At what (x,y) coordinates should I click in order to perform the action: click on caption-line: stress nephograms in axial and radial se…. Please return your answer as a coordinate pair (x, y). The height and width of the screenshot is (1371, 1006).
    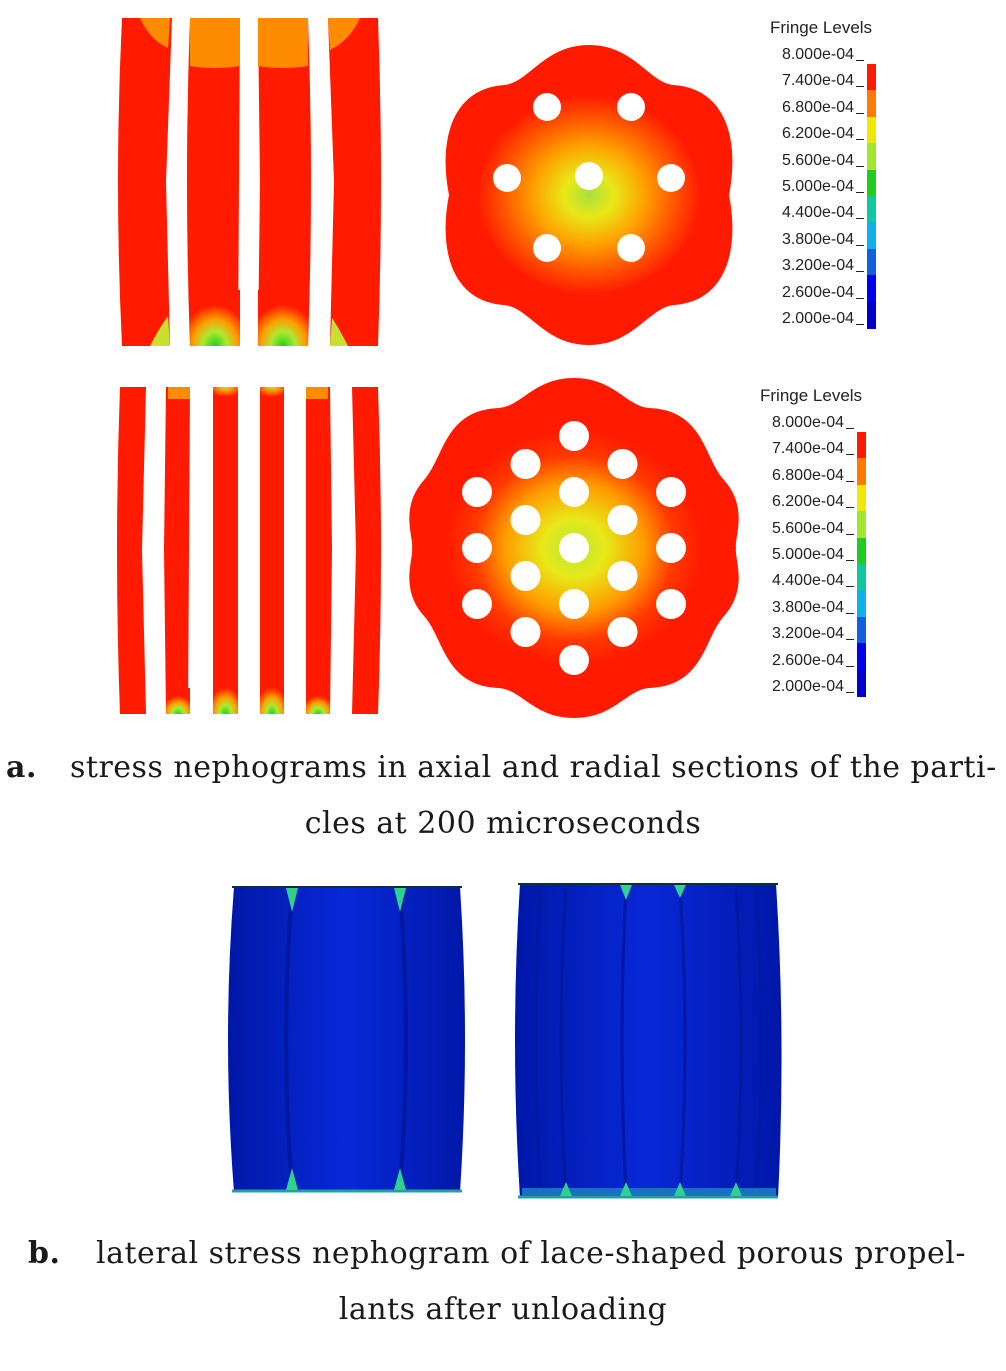
    Looking at the image, I should click on (533, 767).